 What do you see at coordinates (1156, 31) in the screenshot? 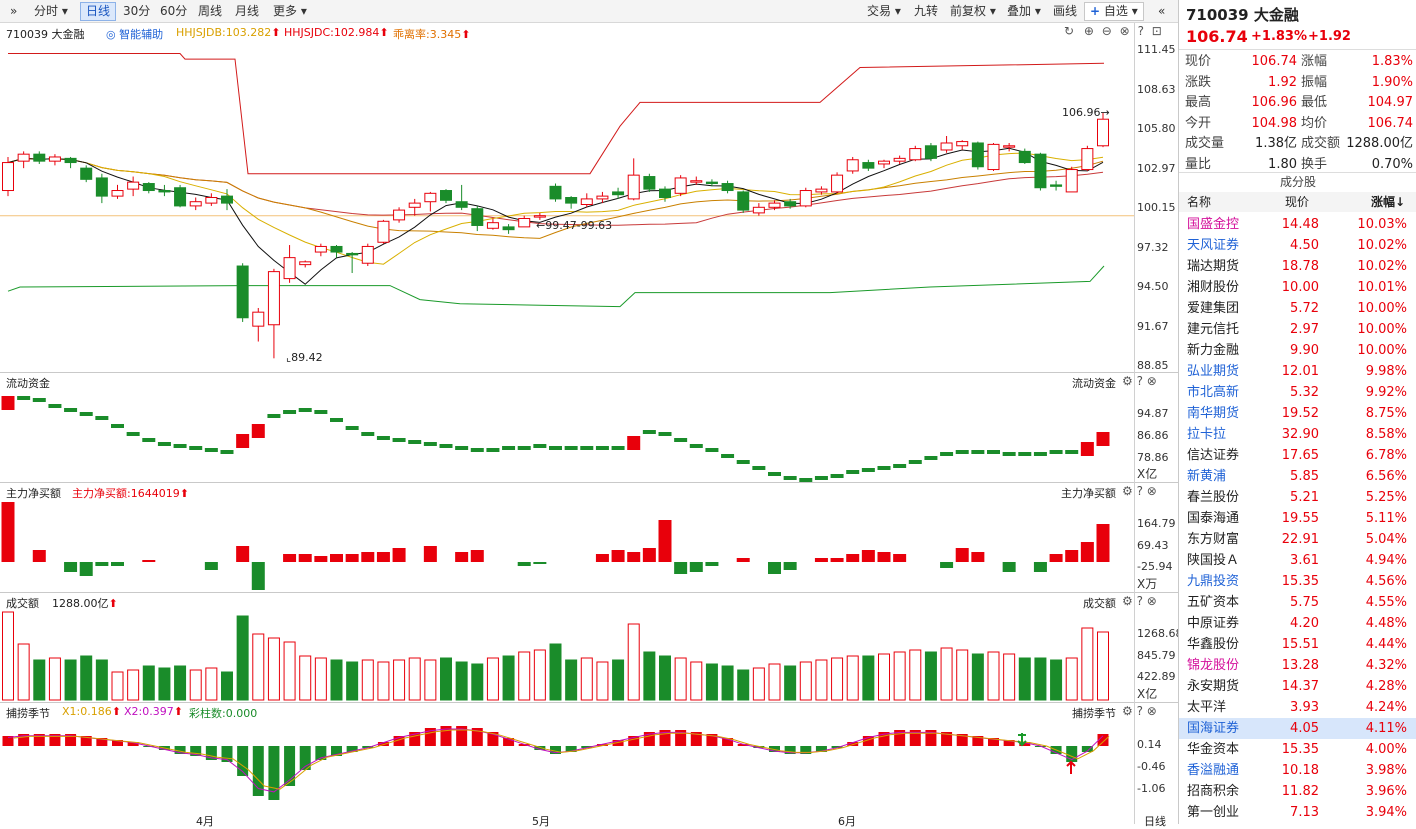
I see `maximize-icon: ⊡` at bounding box center [1156, 31].